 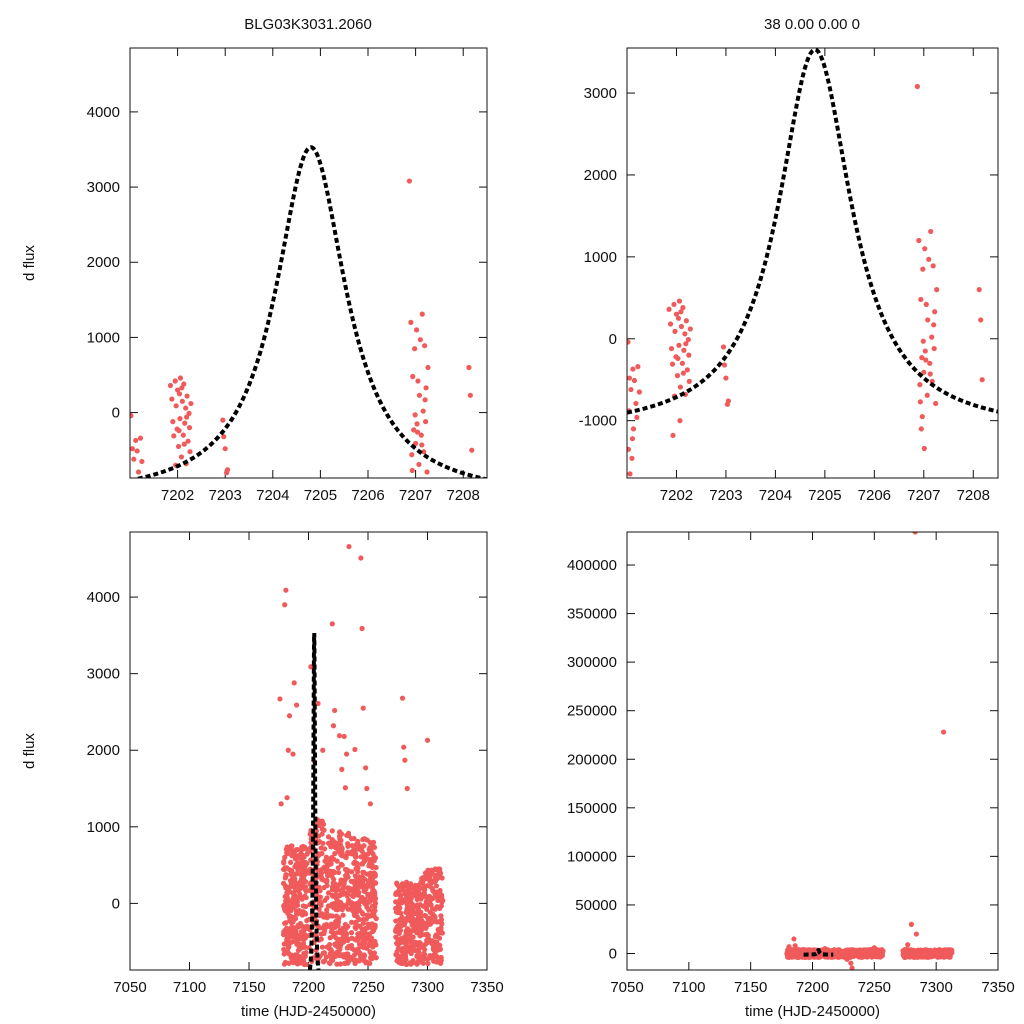 What do you see at coordinates (103, 674) in the screenshot?
I see `y-tick-label: 3000` at bounding box center [103, 674].